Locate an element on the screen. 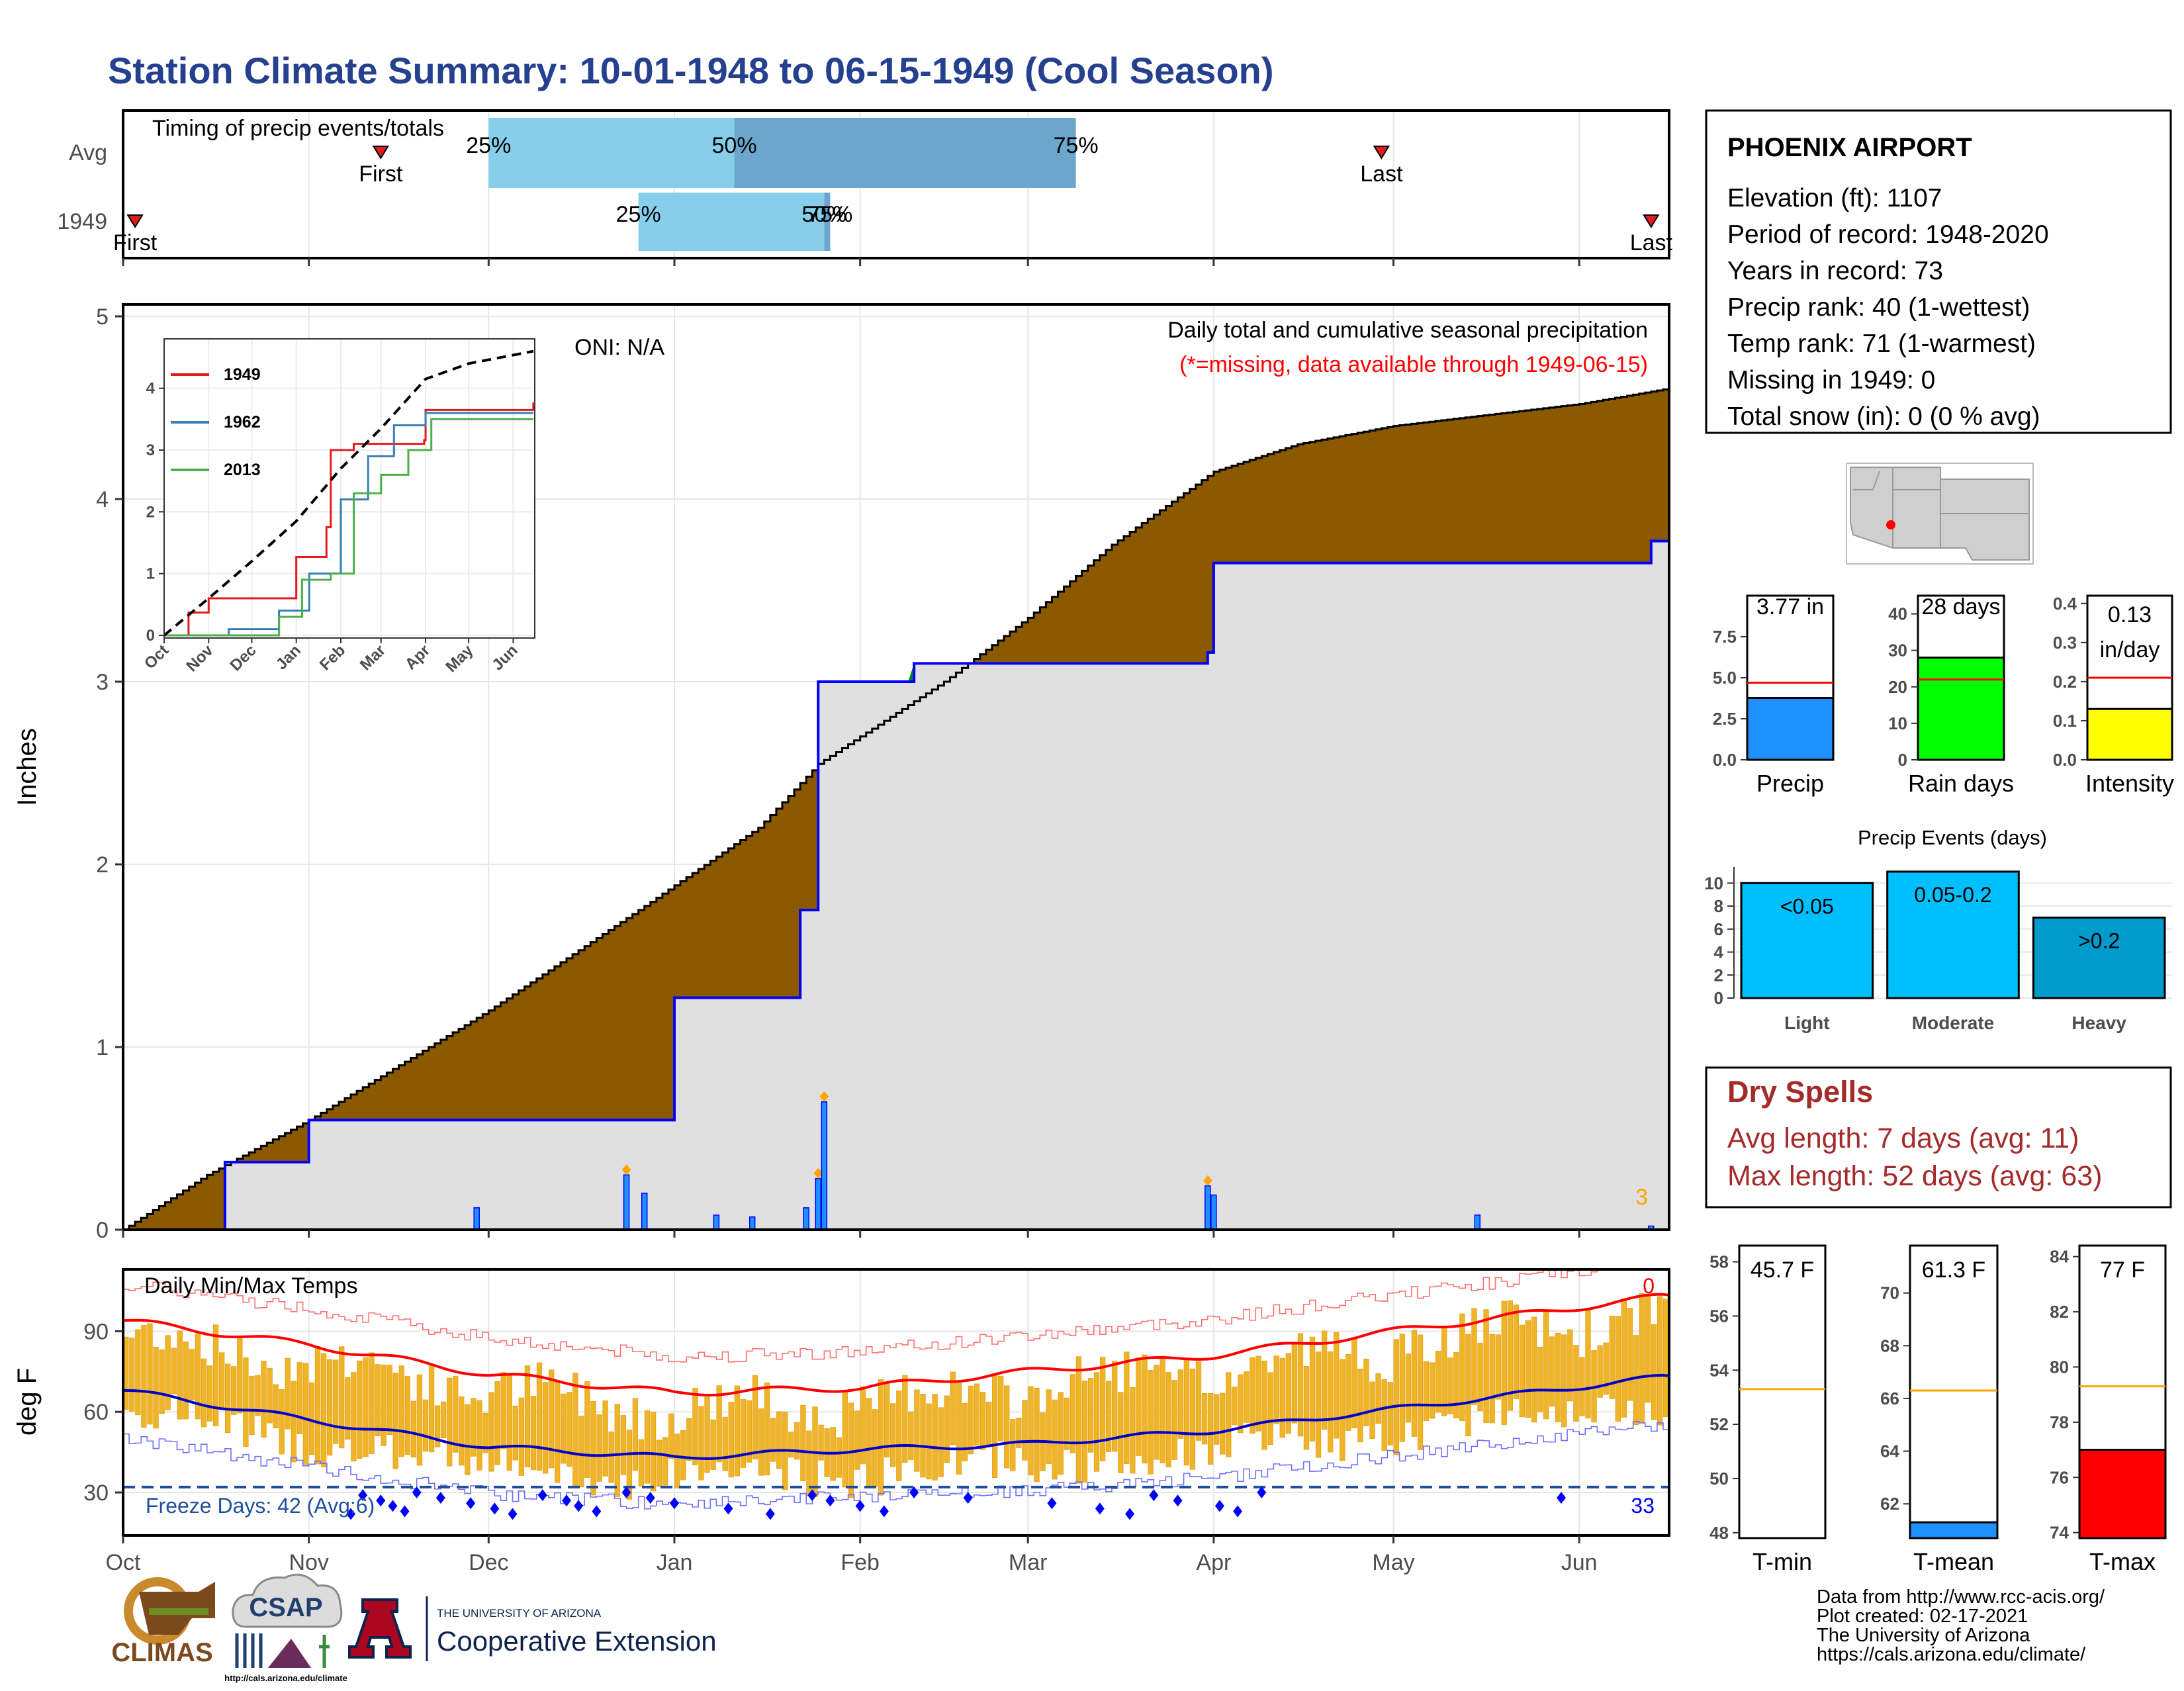  temp-summary-value: 61.3 F is located at coordinates (1954, 1270).